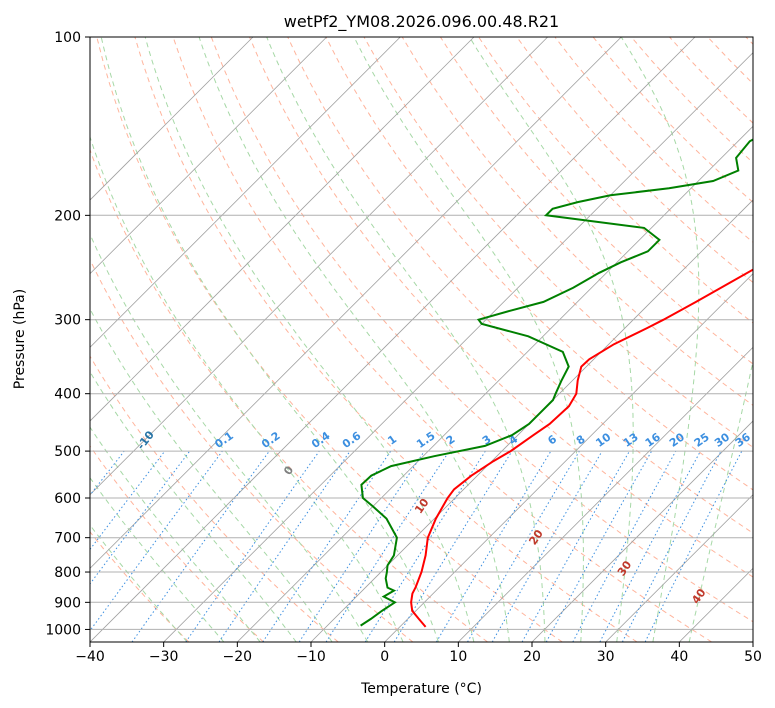 This screenshot has width=775, height=708. Describe the element at coordinates (0, 373) in the screenshot. I see `dry-adiabat-label: -30` at that location.